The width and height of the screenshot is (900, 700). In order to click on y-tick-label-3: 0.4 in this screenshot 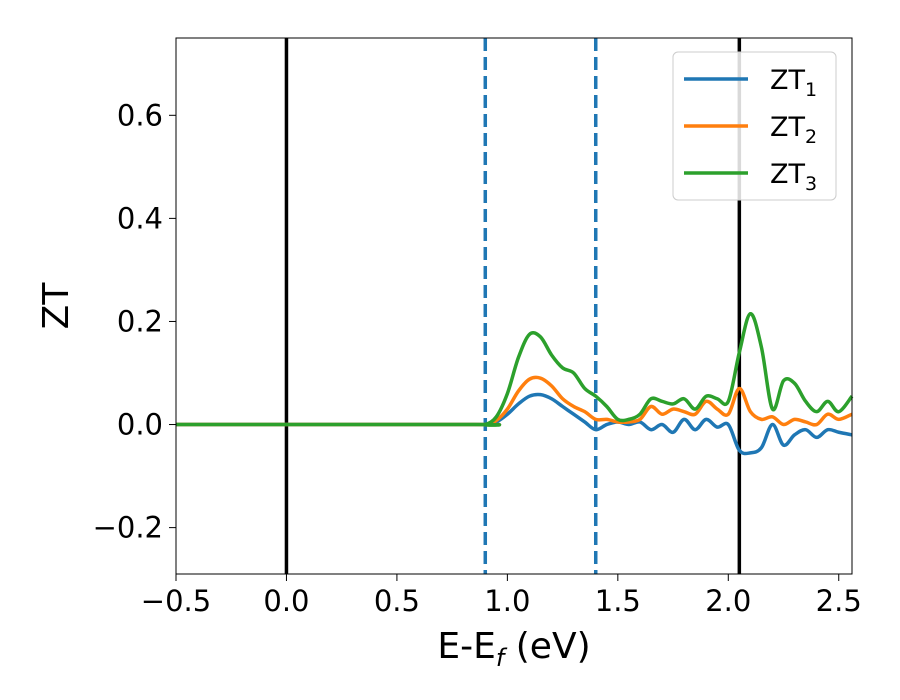, I will do `click(140, 218)`.